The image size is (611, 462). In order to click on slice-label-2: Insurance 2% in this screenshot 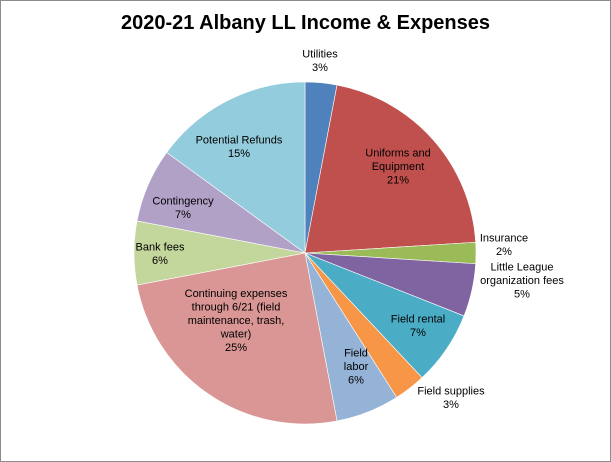, I will do `click(504, 244)`.